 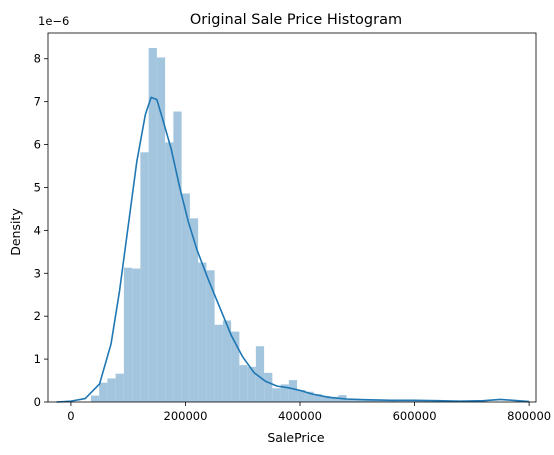 I want to click on y-axis-label: Density, so click(x=15, y=232).